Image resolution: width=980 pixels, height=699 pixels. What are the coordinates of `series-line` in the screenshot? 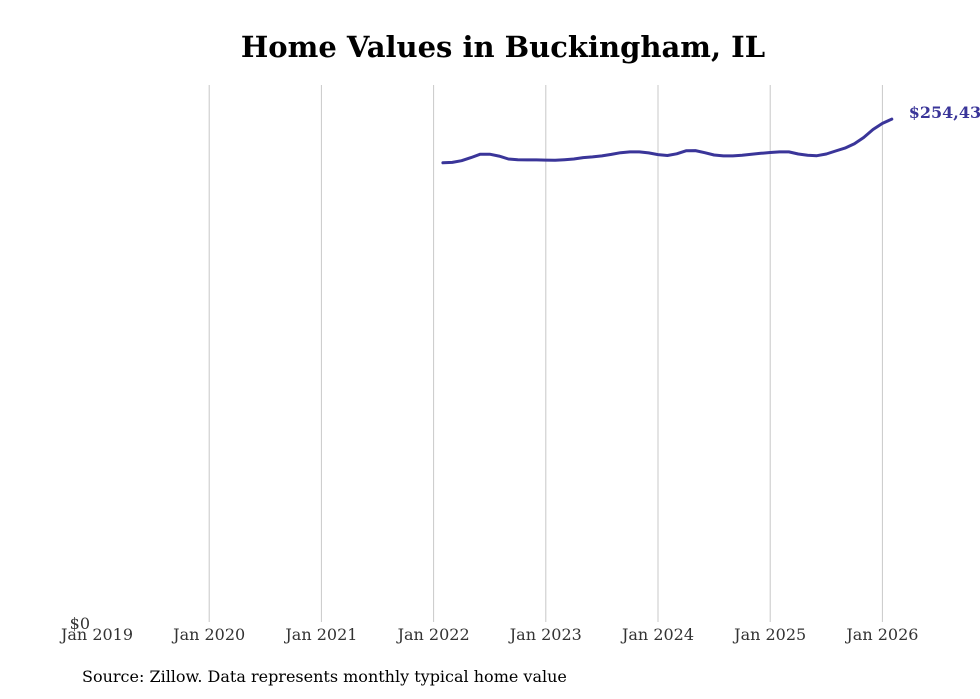 It's located at (667, 141).